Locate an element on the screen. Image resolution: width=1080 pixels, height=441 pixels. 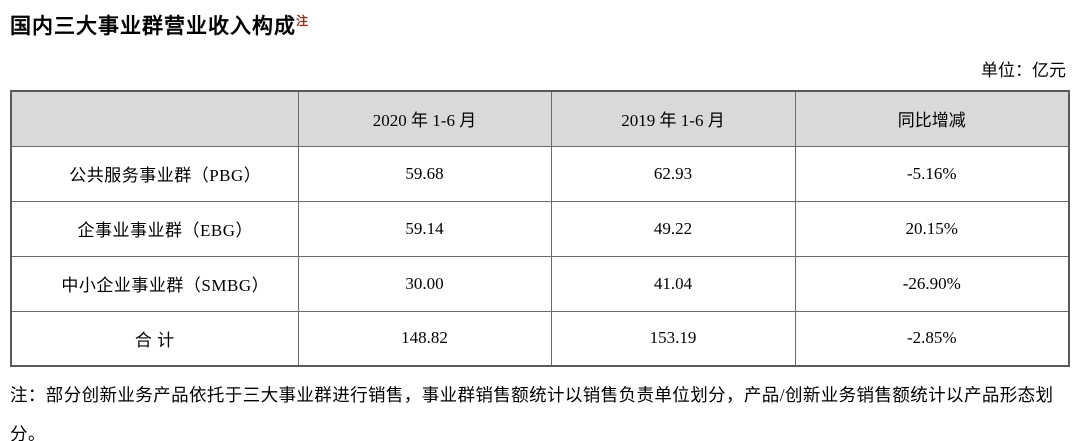
smbg-yoy-value: -26.90% is located at coordinates (932, 283).